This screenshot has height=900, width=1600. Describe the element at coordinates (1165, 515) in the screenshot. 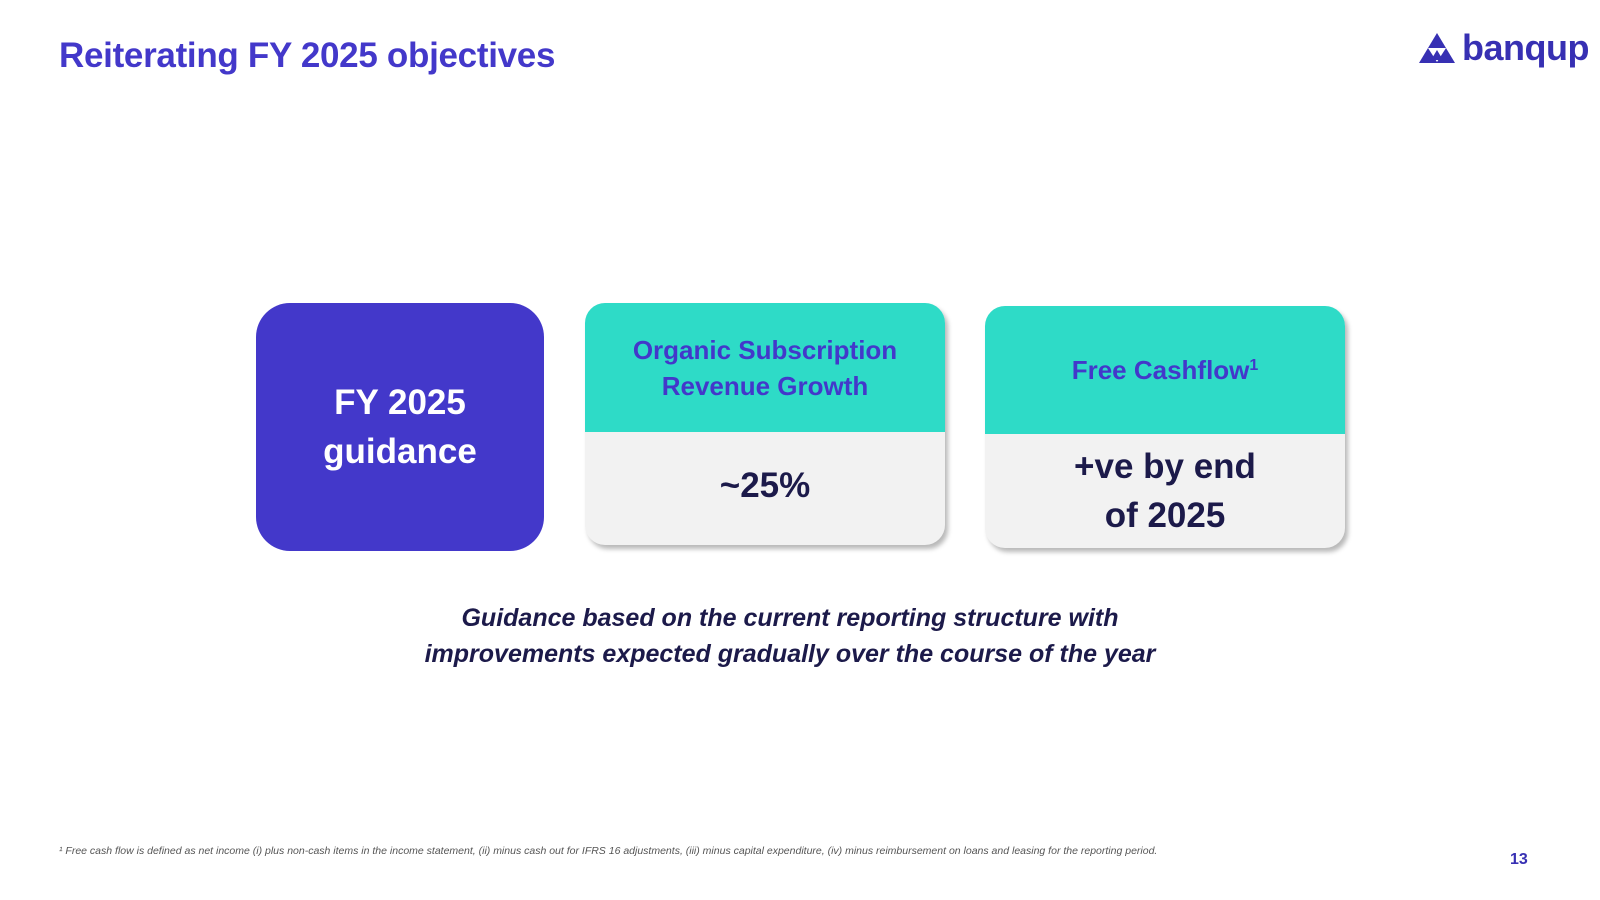

I see `free-cashflow-value-line-2: of 2025` at that location.